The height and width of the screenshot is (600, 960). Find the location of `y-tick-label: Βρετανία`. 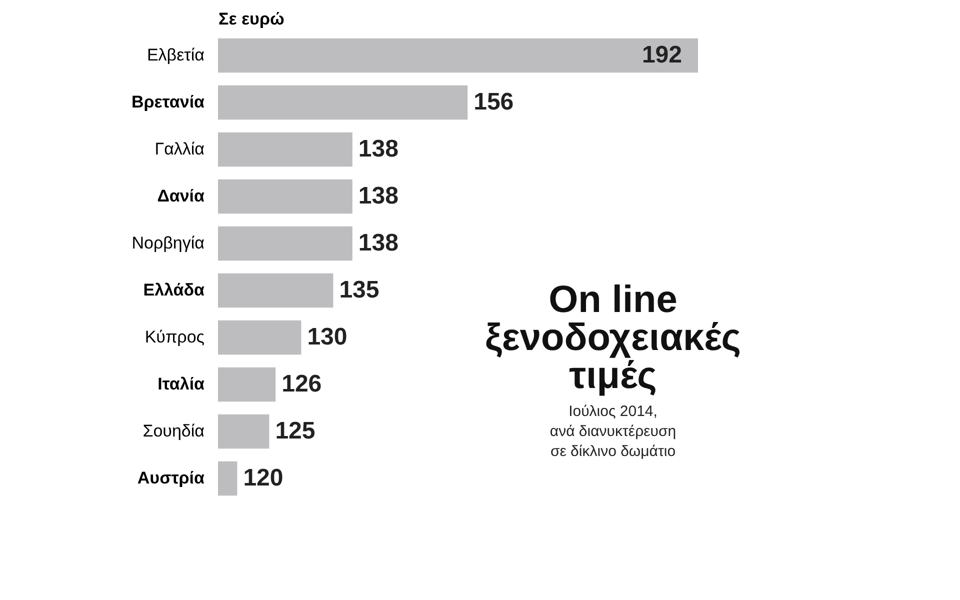

y-tick-label: Βρετανία is located at coordinates (168, 102).